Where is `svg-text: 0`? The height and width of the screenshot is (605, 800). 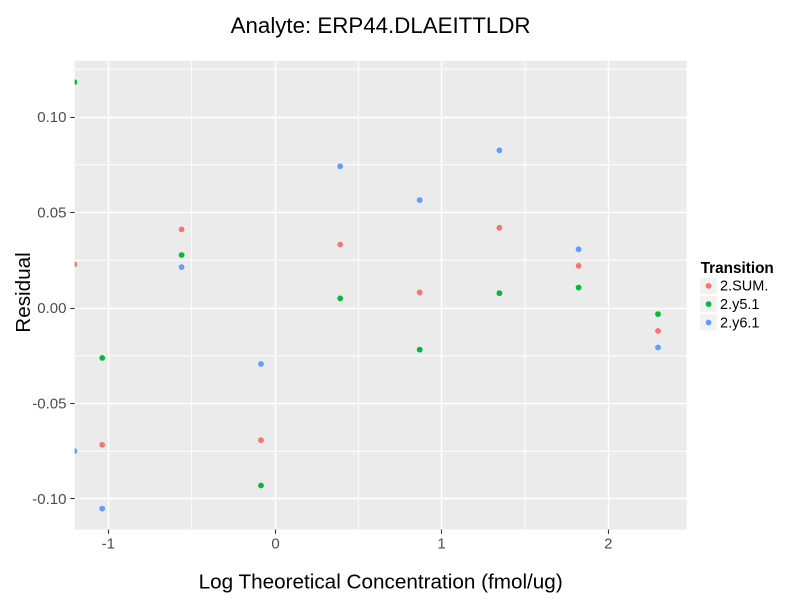
svg-text: 0 is located at coordinates (275, 544).